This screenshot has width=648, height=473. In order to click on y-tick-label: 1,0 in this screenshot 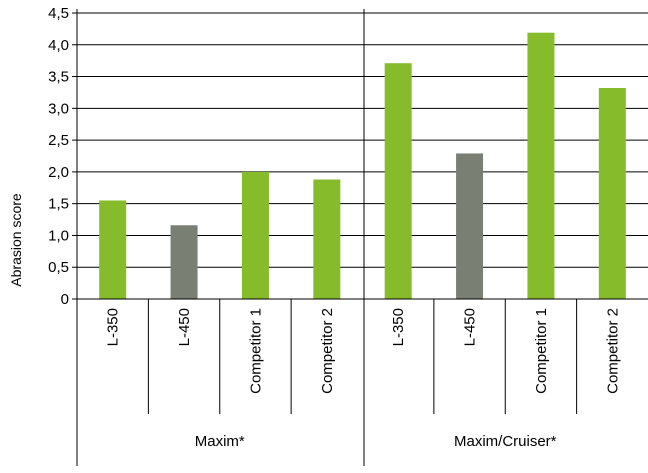, I will do `click(58, 235)`.